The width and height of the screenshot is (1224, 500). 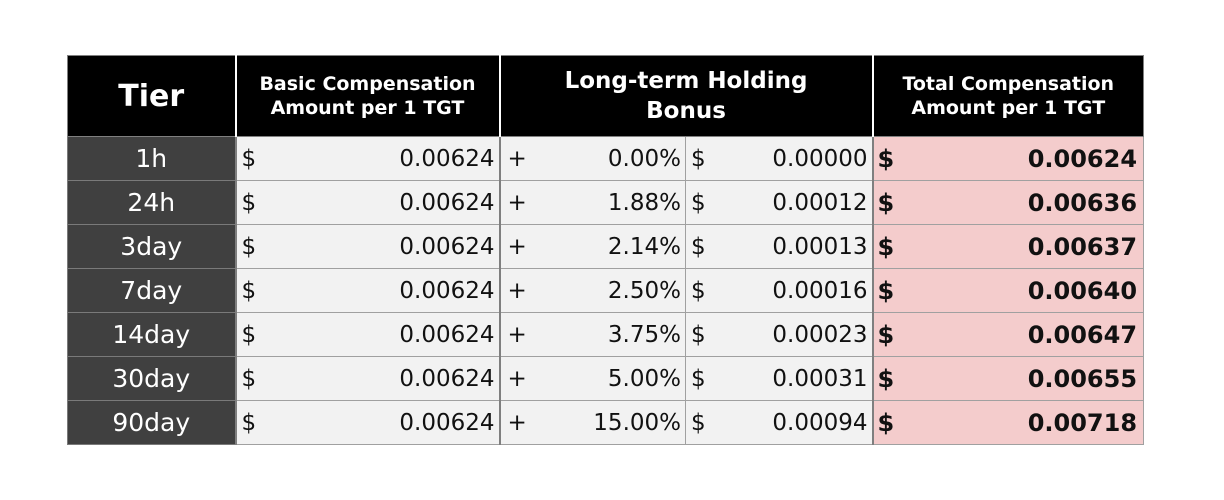 I want to click on table-row: 7day $0.00624 +2.50% $0.00016 $0.00640, so click(x=606, y=290).